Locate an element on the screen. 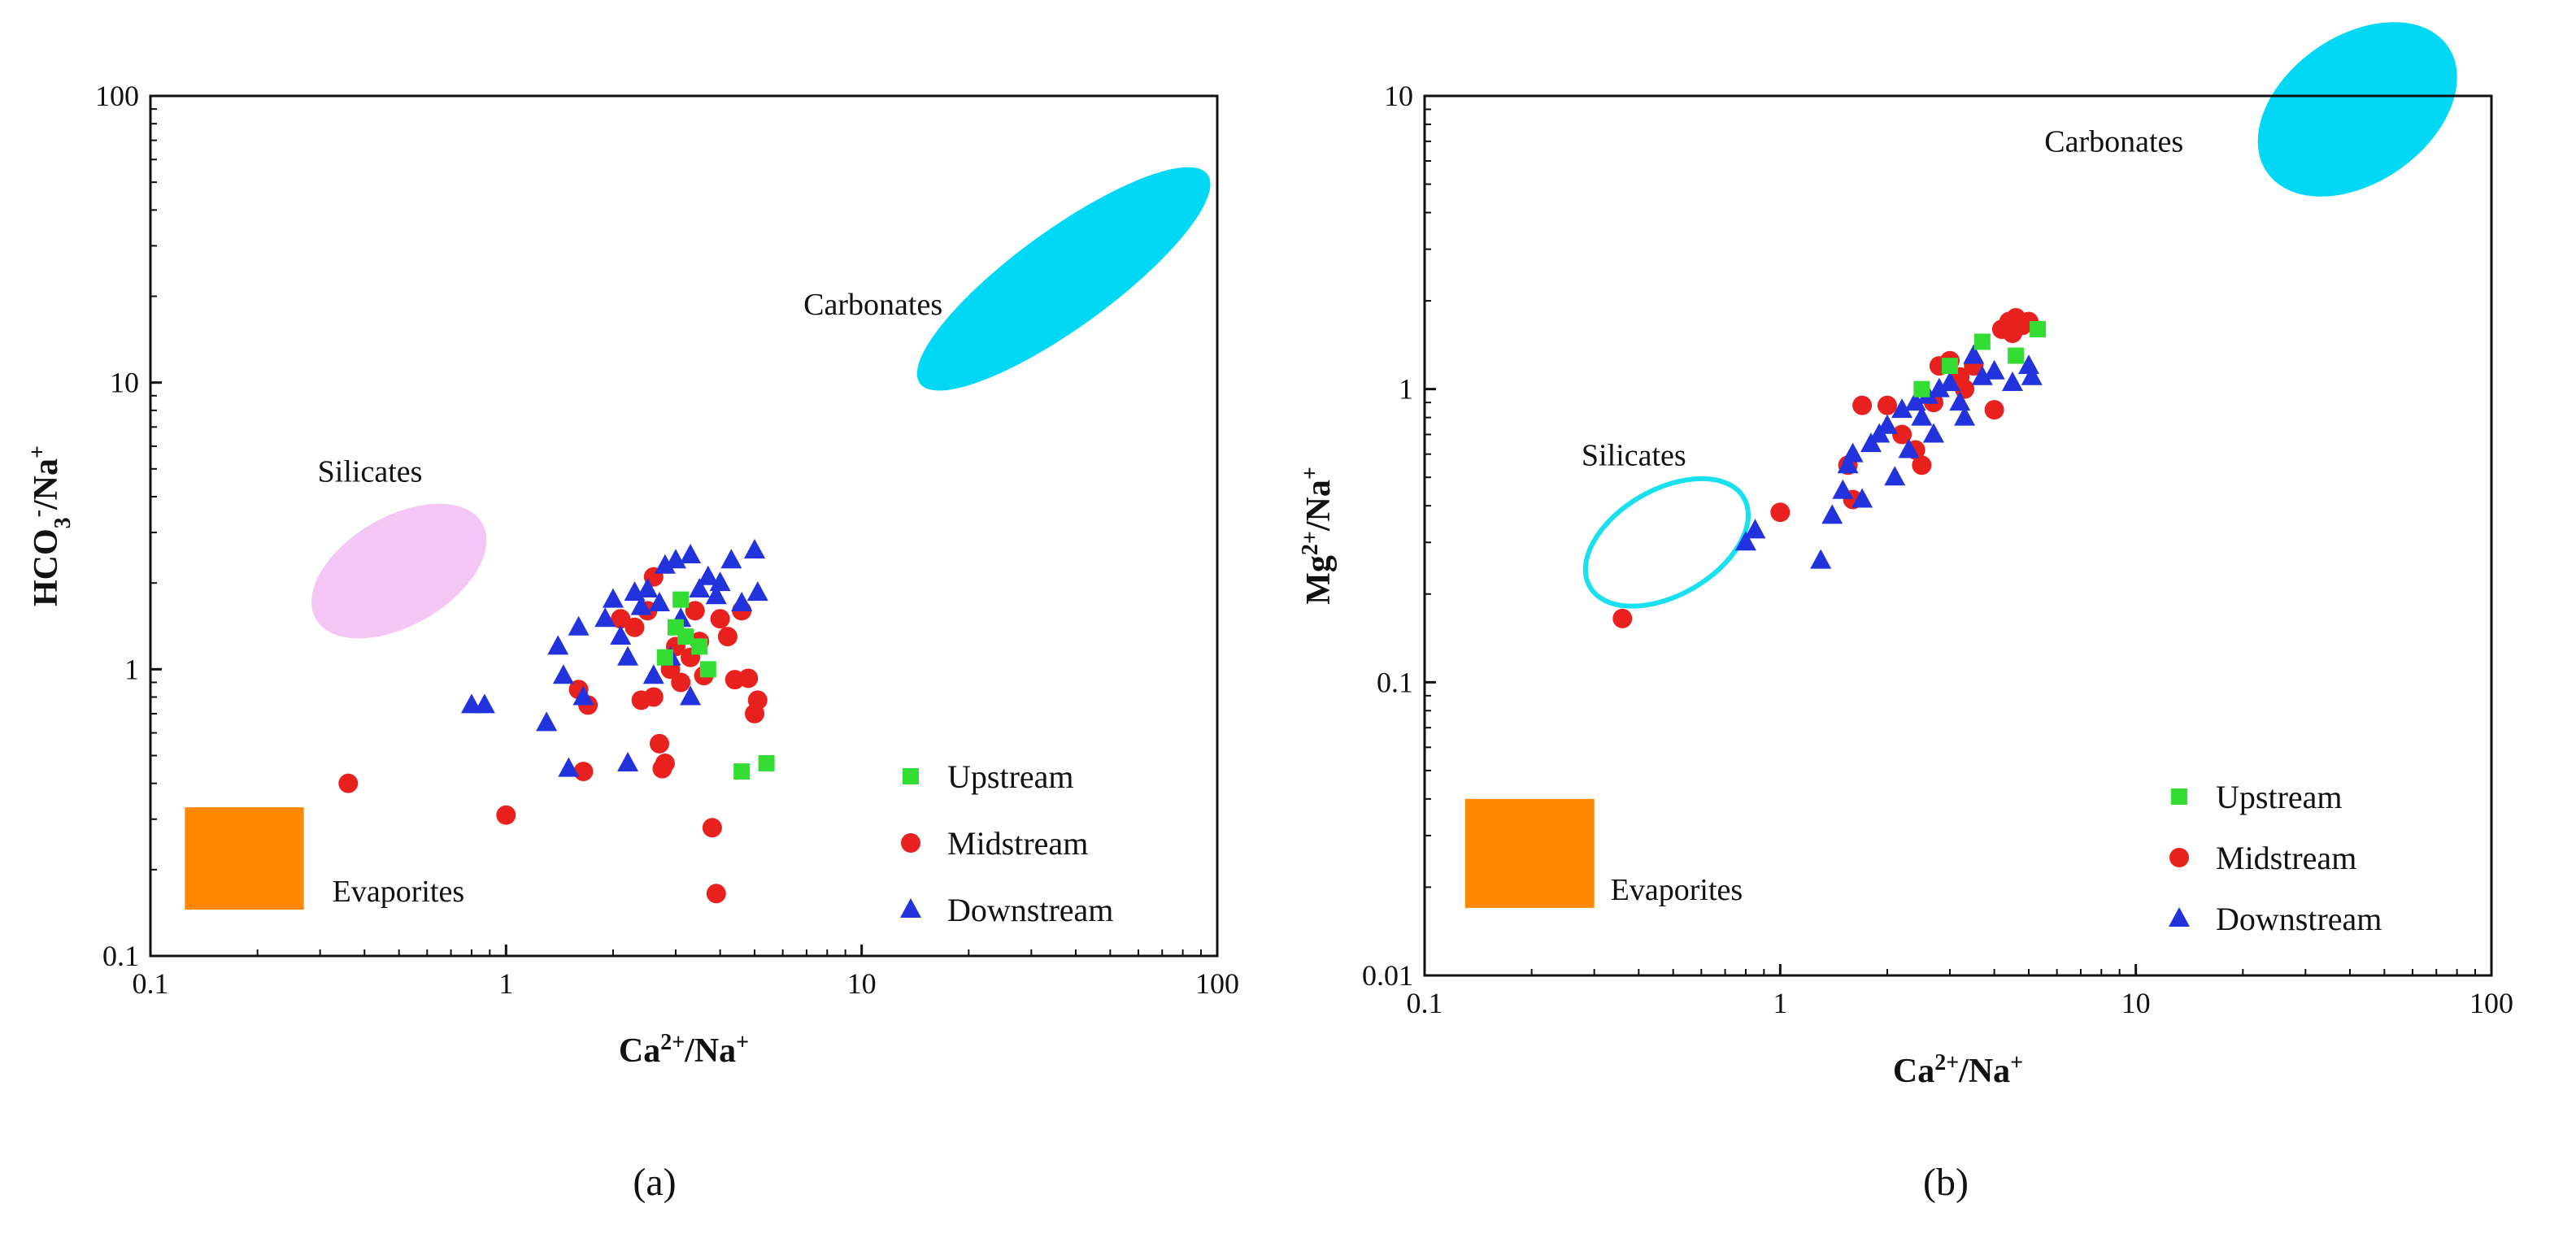  legend-swatch-midstream is located at coordinates (911, 843).